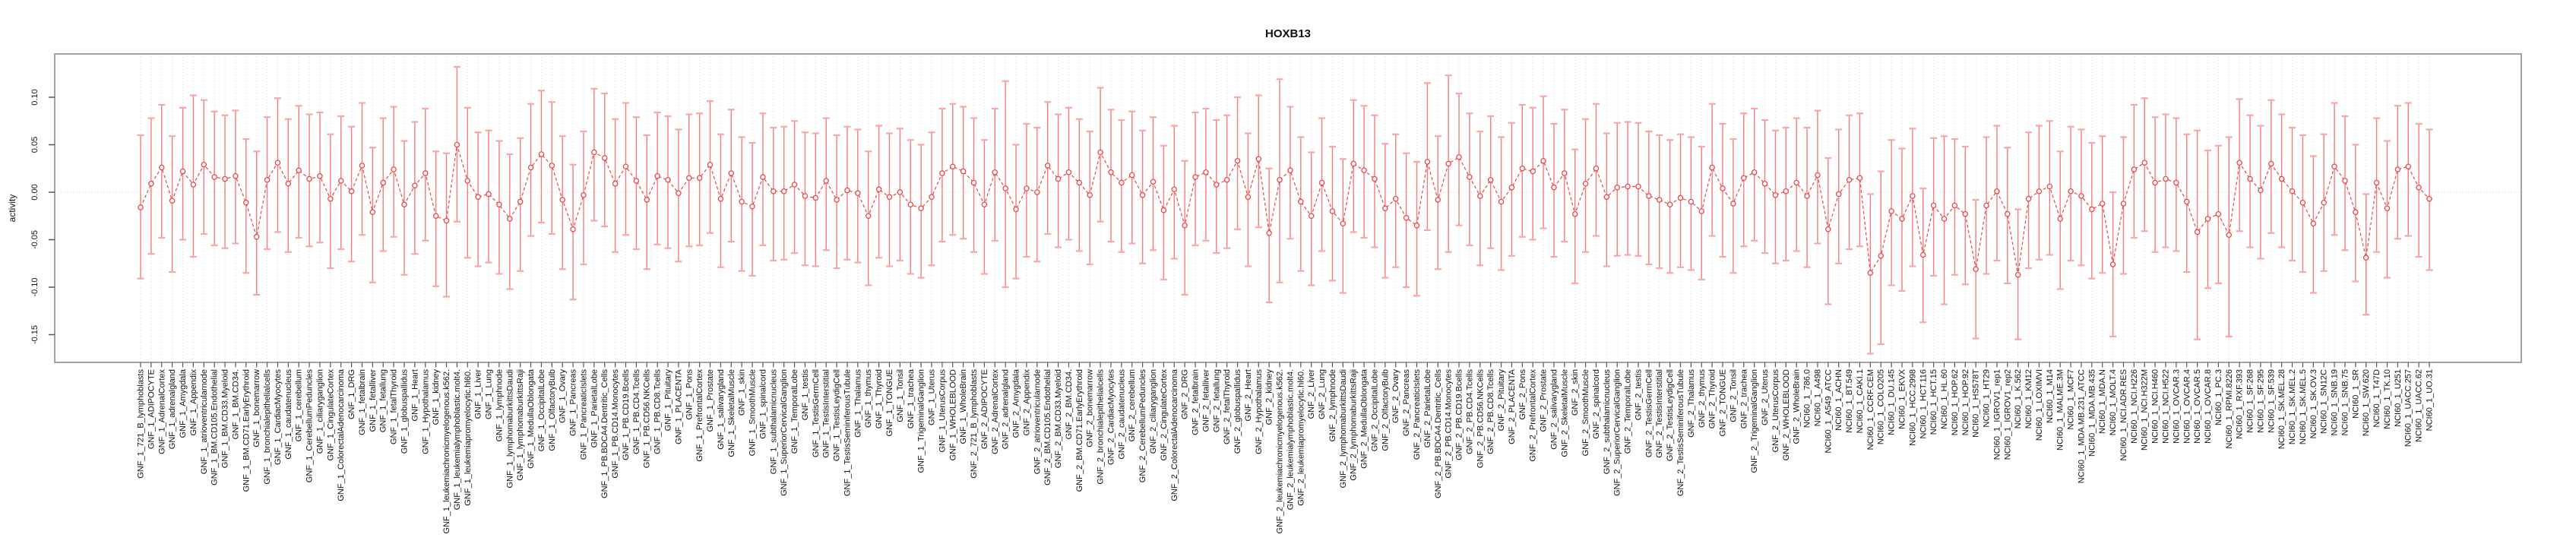 Image resolution: width=2576 pixels, height=547 pixels. What do you see at coordinates (1079, 430) in the screenshot?
I see `x-tick-label: GNF_2_BM.CD71.EarlyErythroid` at bounding box center [1079, 430].